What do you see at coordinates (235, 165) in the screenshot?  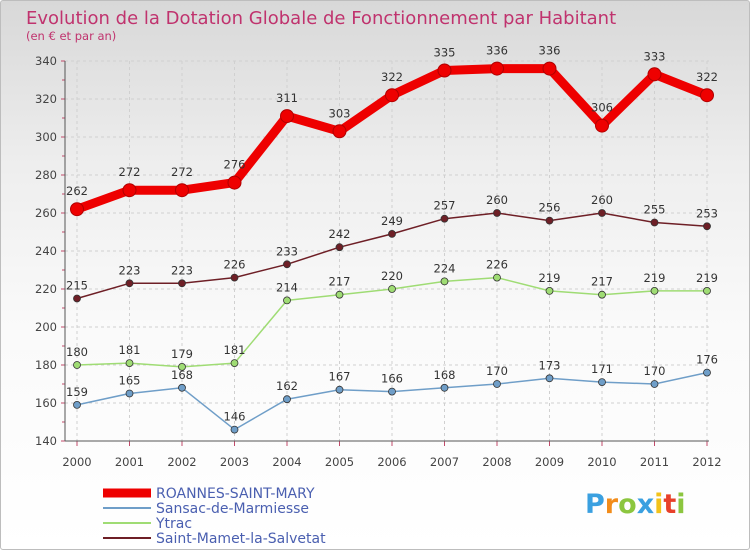 I see `data-label: 276` at bounding box center [235, 165].